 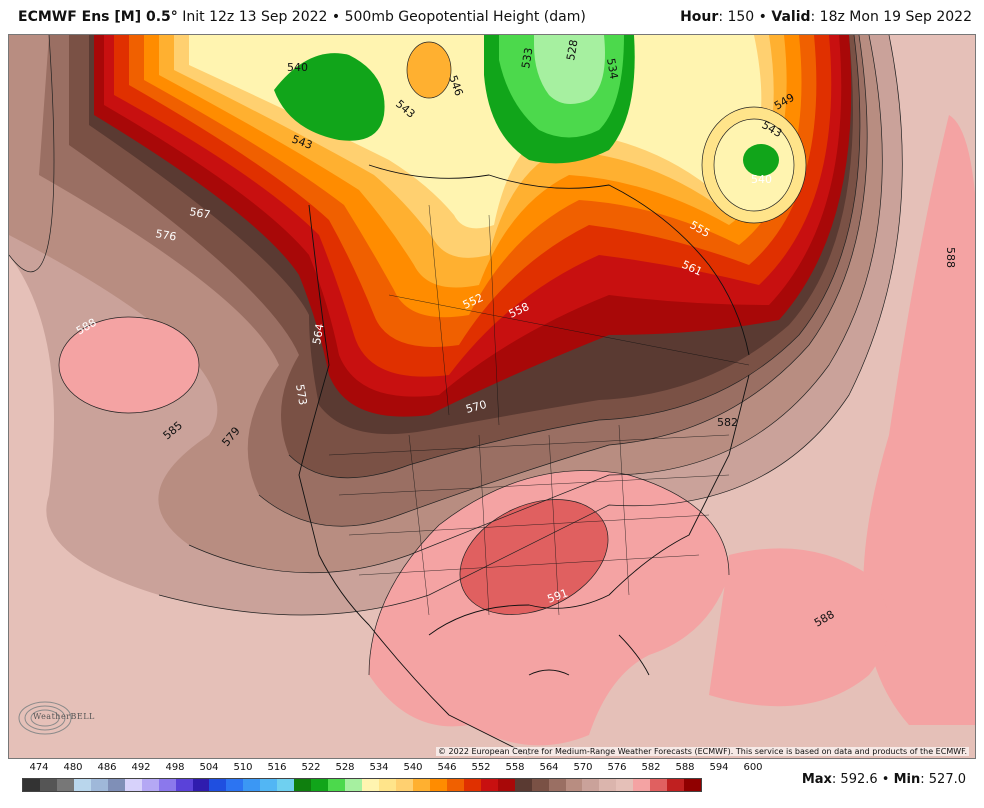 What do you see at coordinates (727, 422) in the screenshot?
I see `contour-label: 582` at bounding box center [727, 422].